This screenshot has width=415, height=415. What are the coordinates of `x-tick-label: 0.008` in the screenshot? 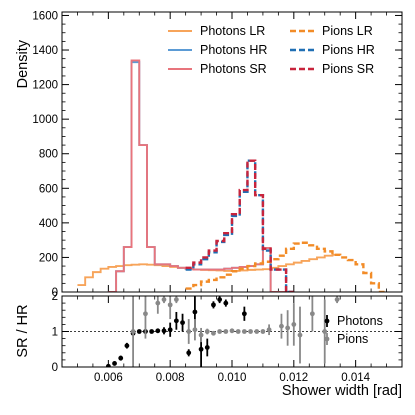 It's located at (170, 378).